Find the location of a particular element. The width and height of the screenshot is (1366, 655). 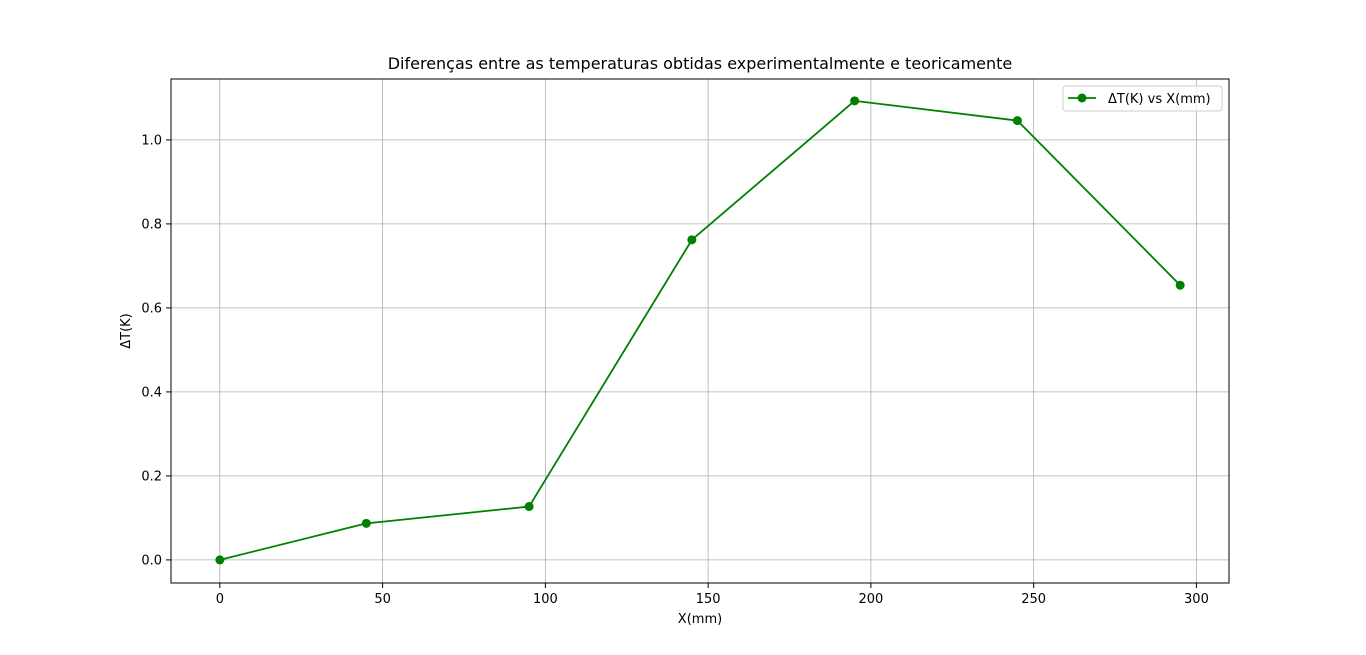

legend-entry: ΔT(K) vs X(mm) is located at coordinates (1159, 99).